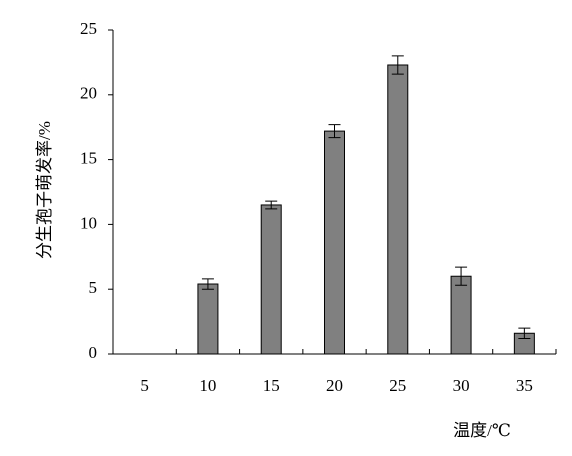  I want to click on x-tick-label: 30, so click(461, 385).